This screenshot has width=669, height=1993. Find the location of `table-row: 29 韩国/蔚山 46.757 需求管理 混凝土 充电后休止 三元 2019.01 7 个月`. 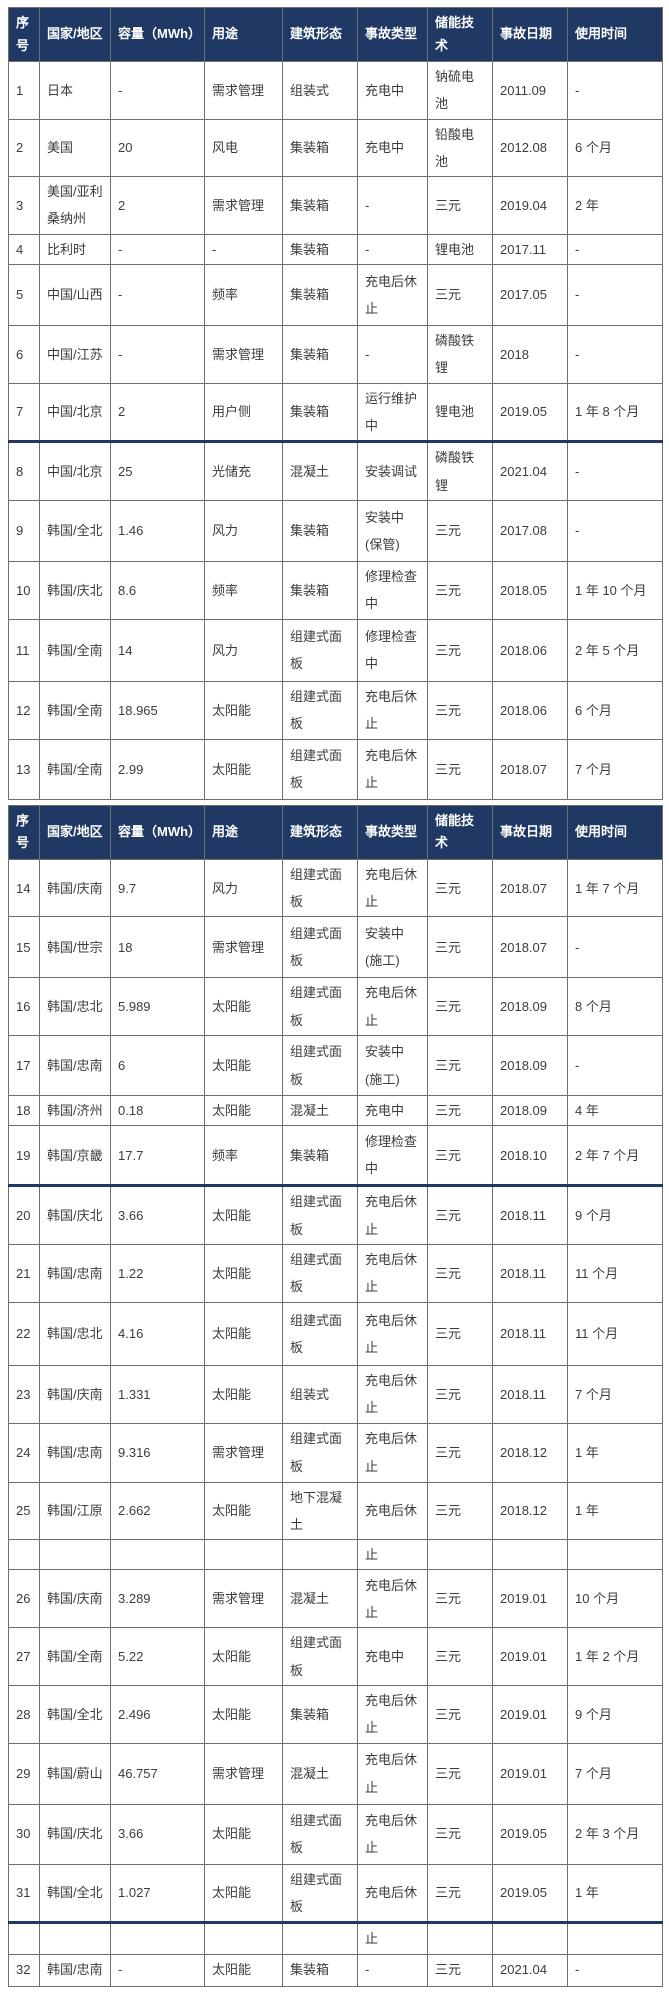

table-row: 29 韩国/蔚山 46.757 需求管理 混凝土 充电后休止 三元 2019.01 7 个月 is located at coordinates (335, 1773).